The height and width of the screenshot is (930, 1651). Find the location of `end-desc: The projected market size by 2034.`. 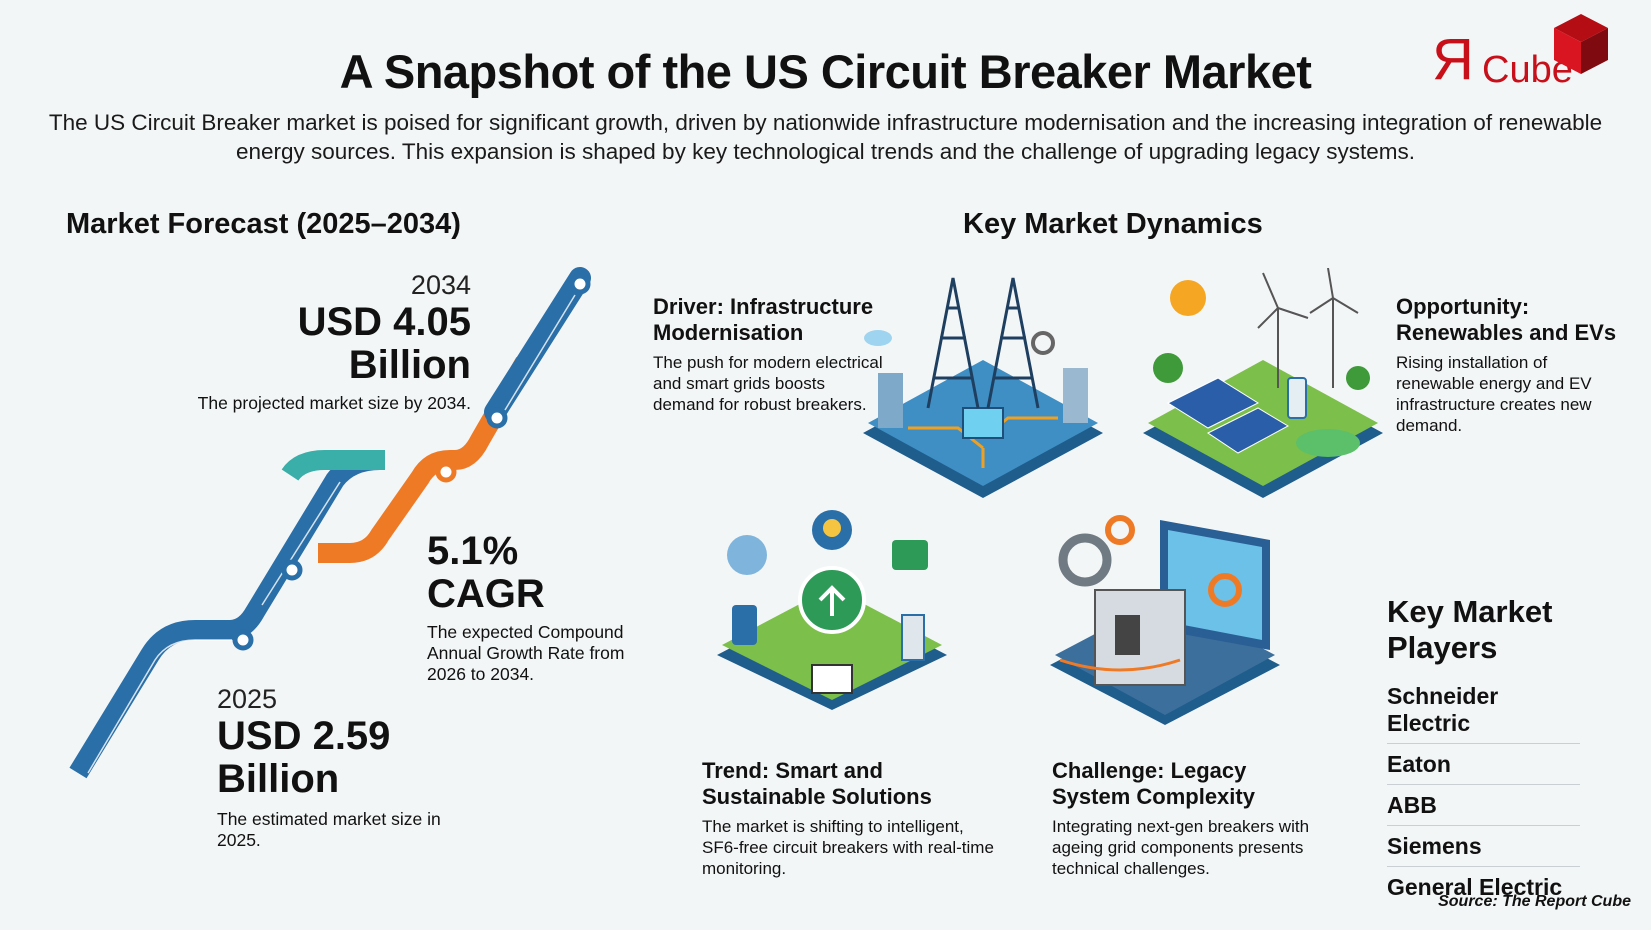

end-desc: The projected market size by 2034. is located at coordinates (334, 403).